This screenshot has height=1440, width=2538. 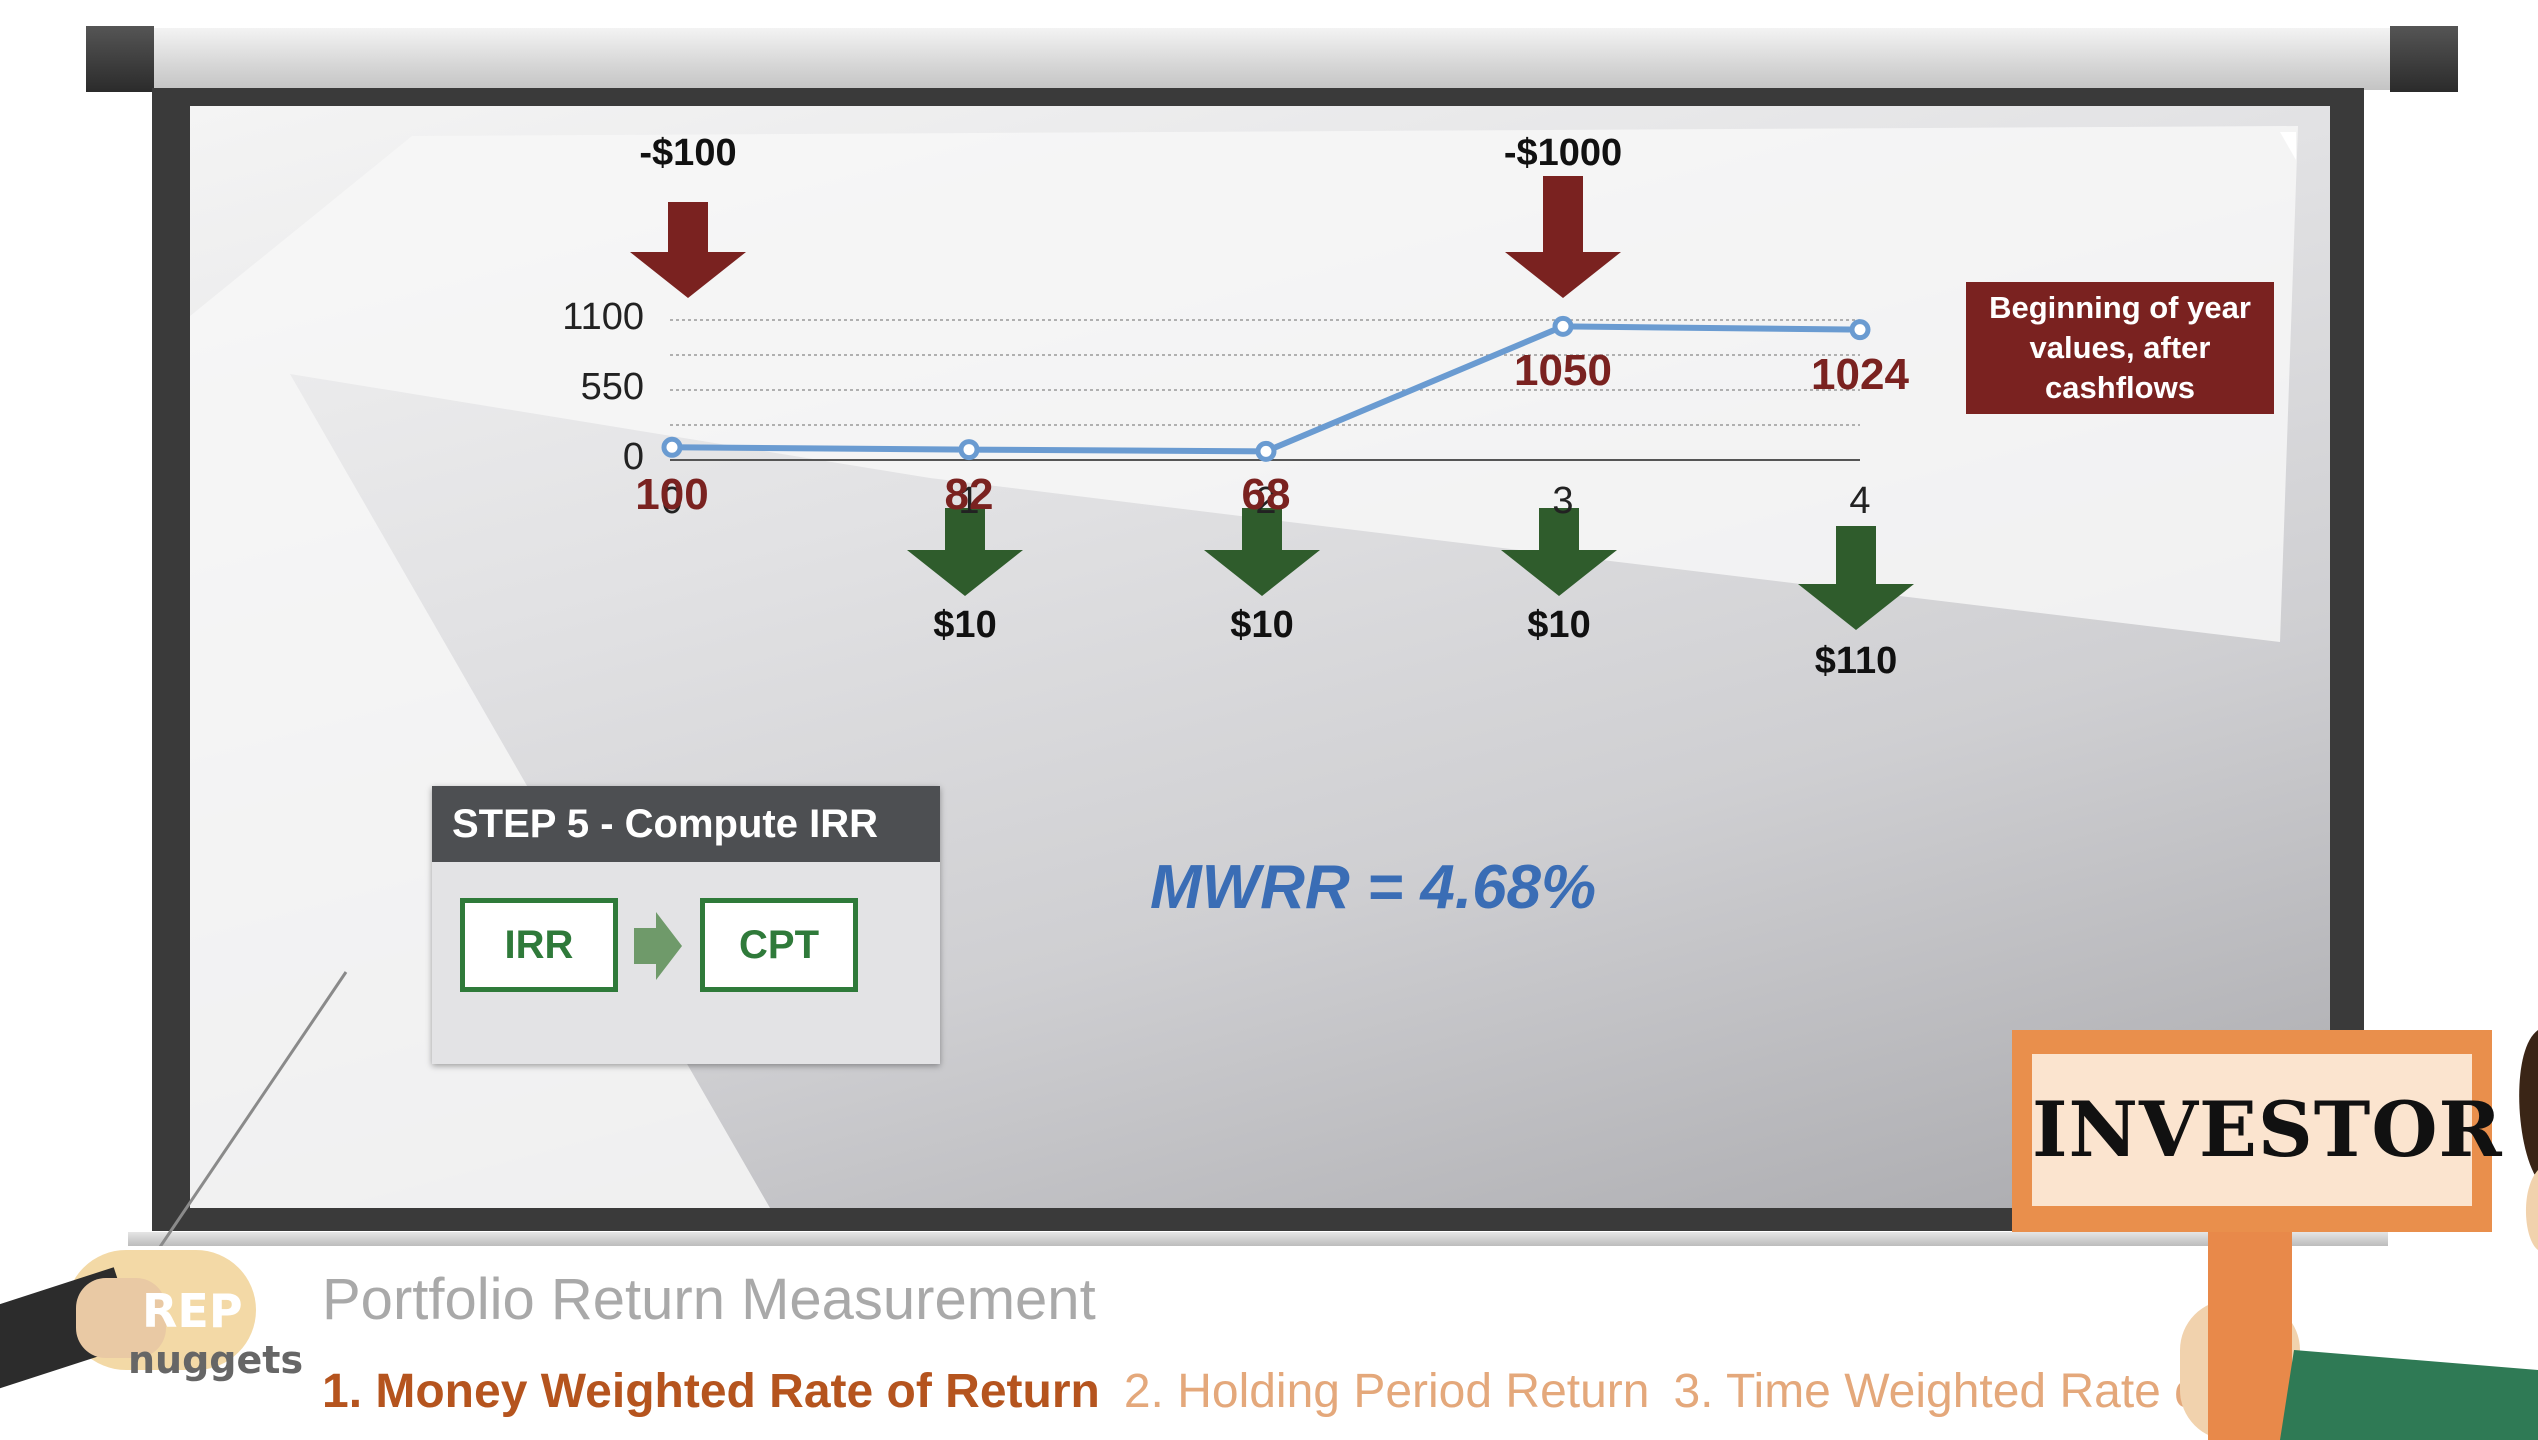 I want to click on nav-item-twrr: 3. Time Weighted Rate o, so click(x=1937, y=1391).